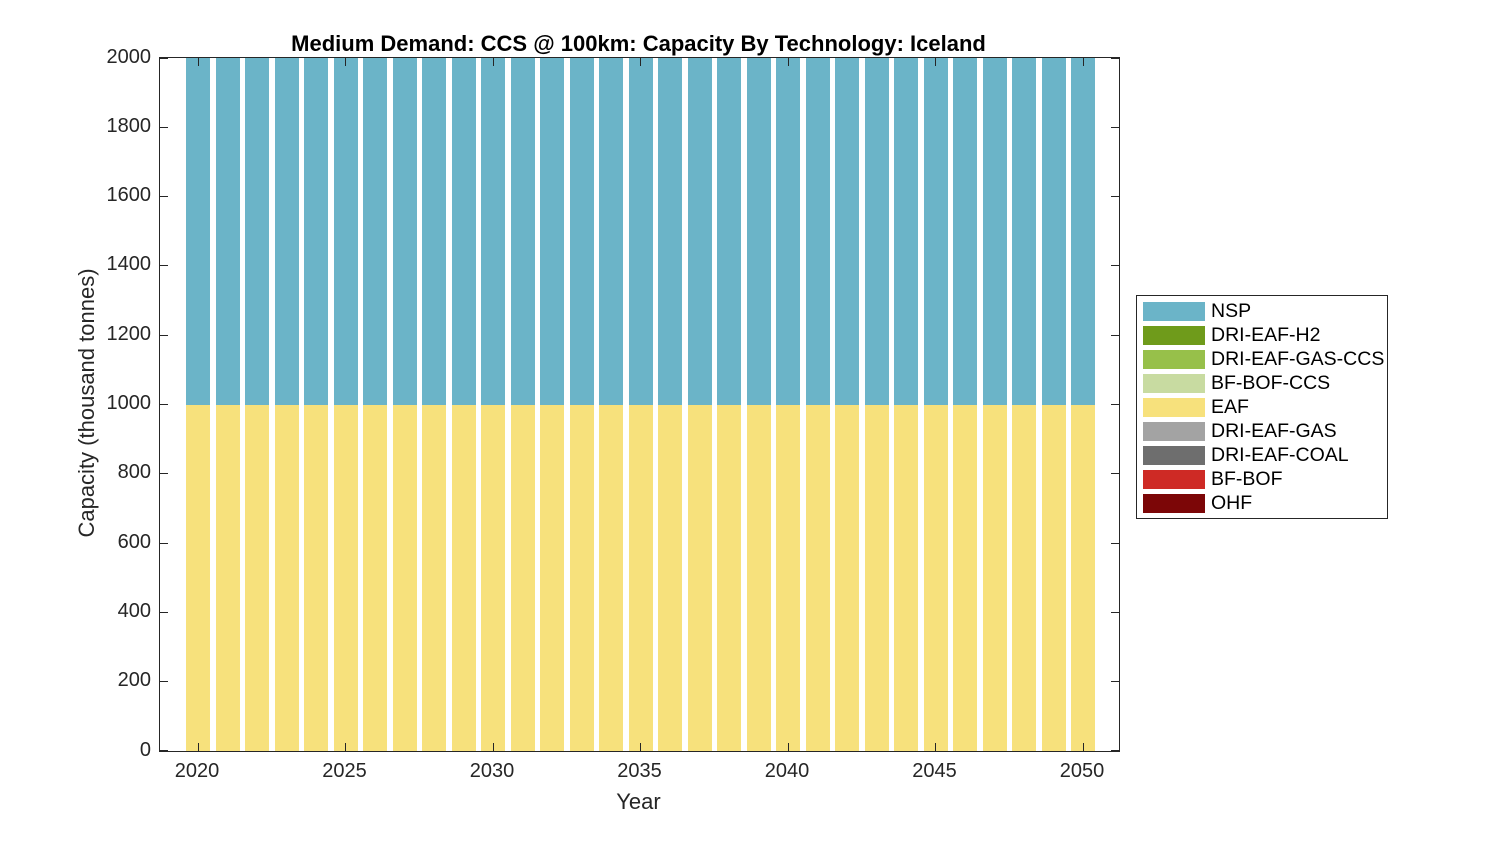 Image resolution: width=1500 pixels, height=844 pixels. I want to click on legend-label: DRI-EAF-GAS-CCS, so click(1298, 358).